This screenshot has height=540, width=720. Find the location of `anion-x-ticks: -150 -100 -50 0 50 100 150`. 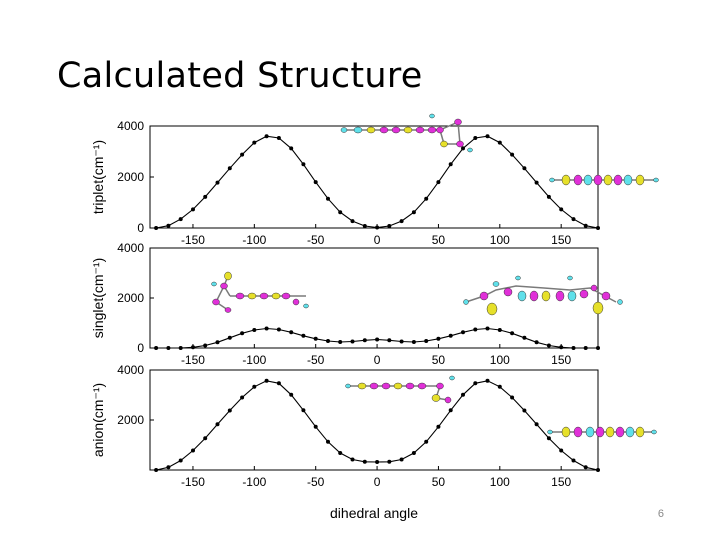

anion-x-ticks: -150 -100 -50 0 50 100 150 is located at coordinates (376, 477).